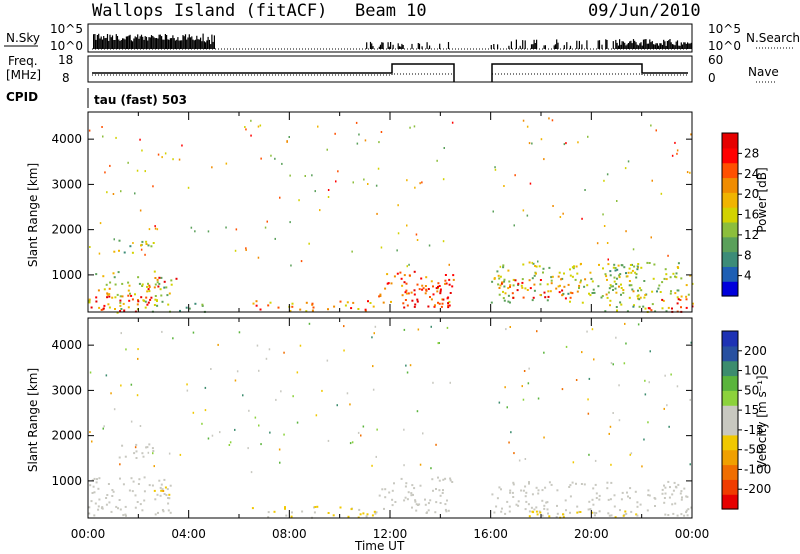 The image size is (800, 554). Describe the element at coordinates (390, 74) in the screenshot. I see `nave-trace` at that location.